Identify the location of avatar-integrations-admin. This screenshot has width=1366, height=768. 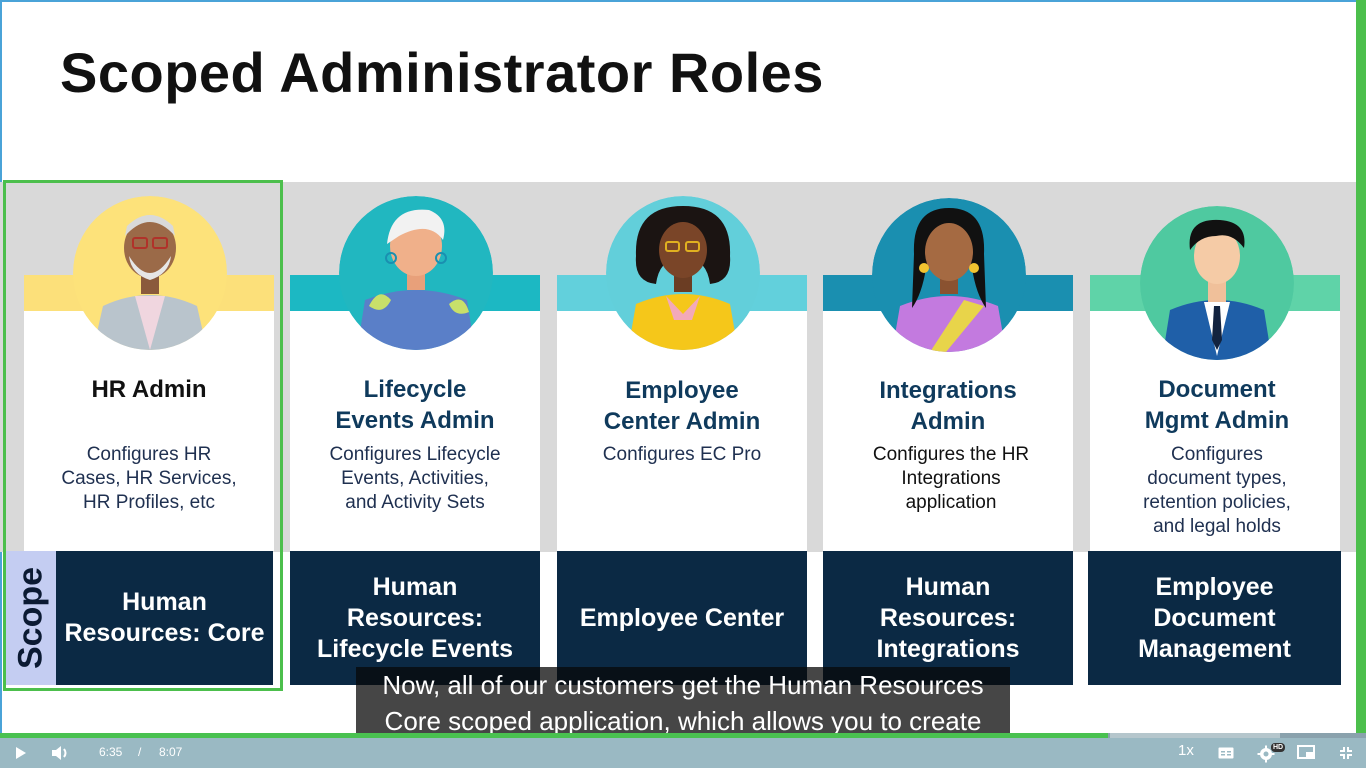
(949, 275).